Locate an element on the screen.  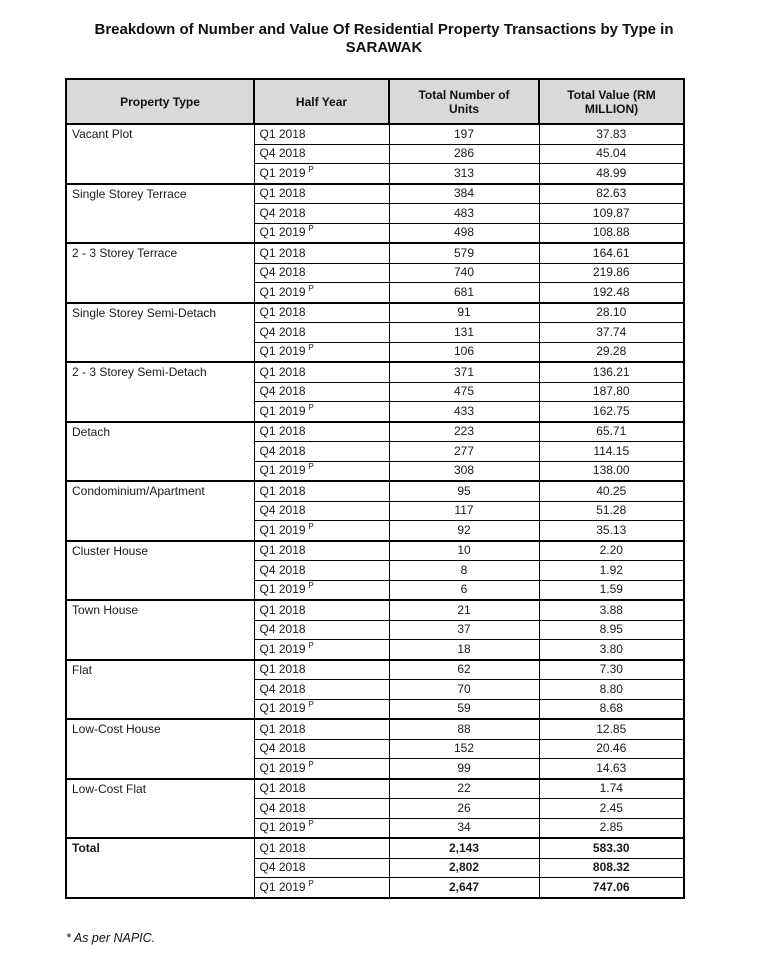
total-value-cell: 109.87 is located at coordinates (611, 213).